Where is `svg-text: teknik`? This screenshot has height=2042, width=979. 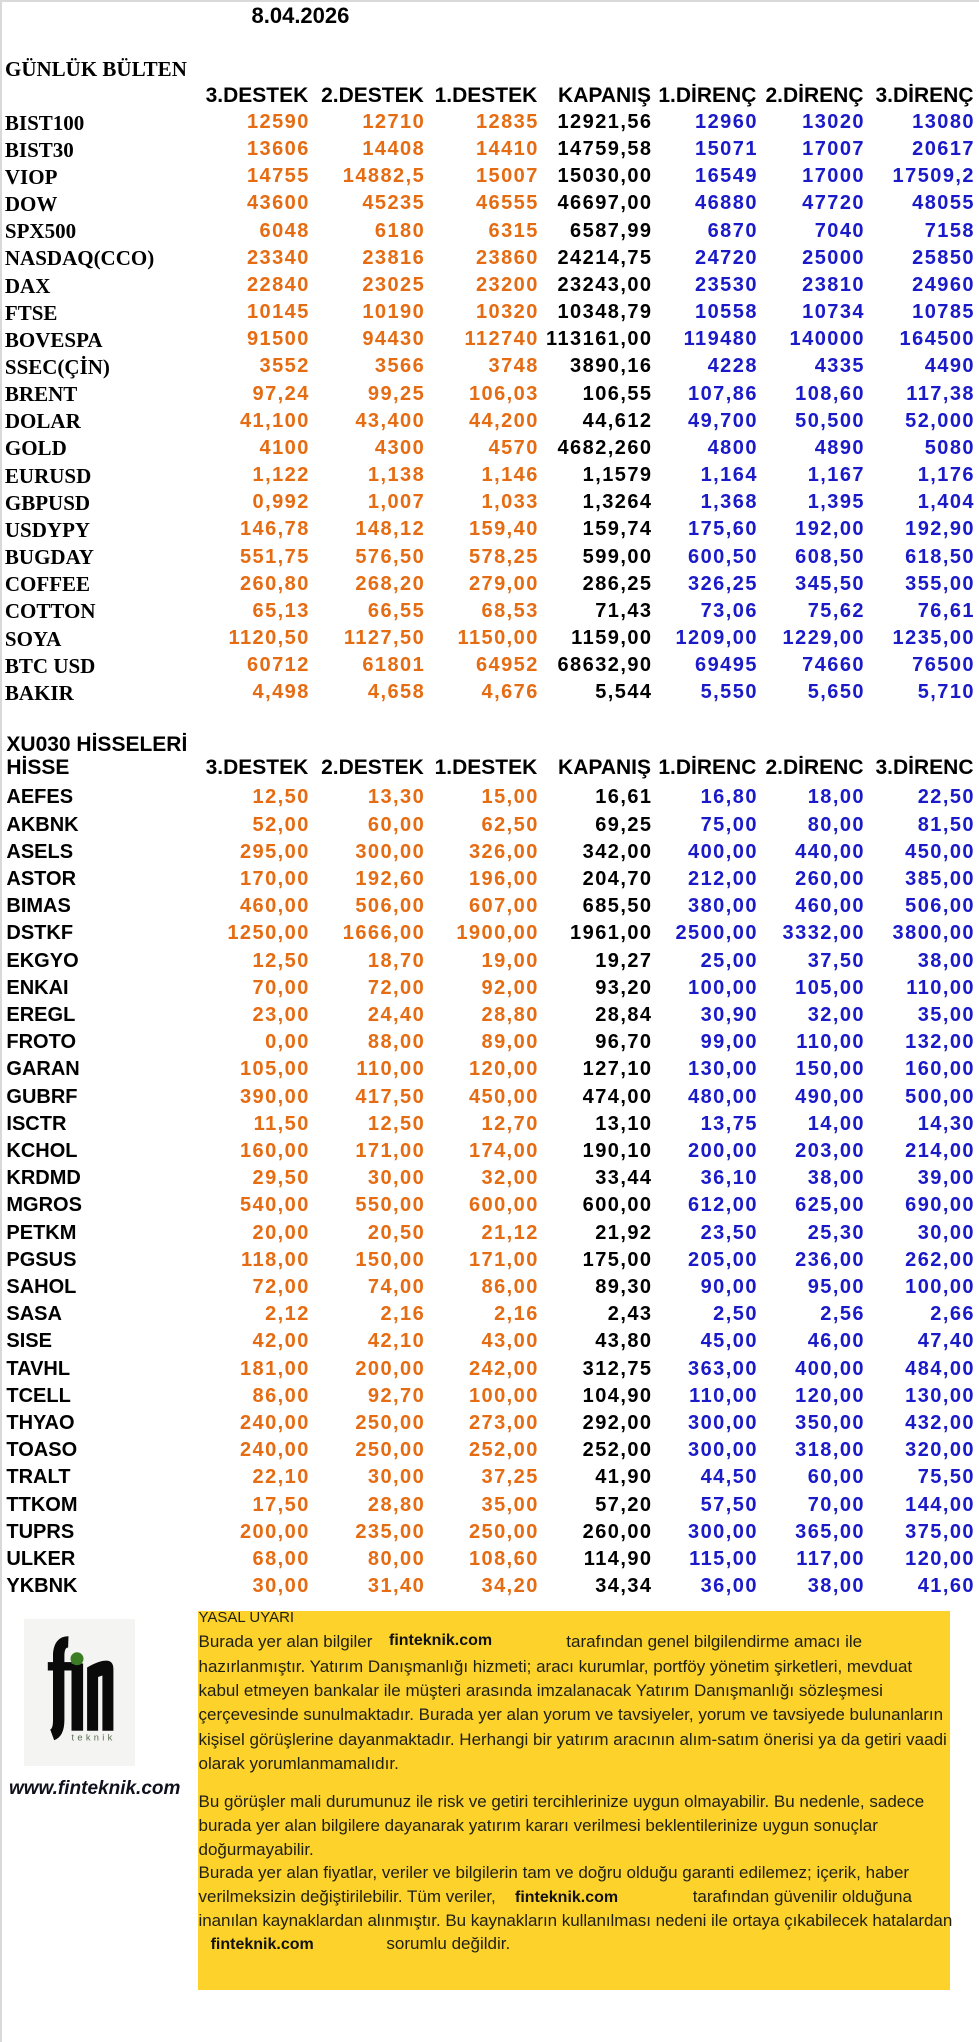 svg-text: teknik is located at coordinates (93, 1737).